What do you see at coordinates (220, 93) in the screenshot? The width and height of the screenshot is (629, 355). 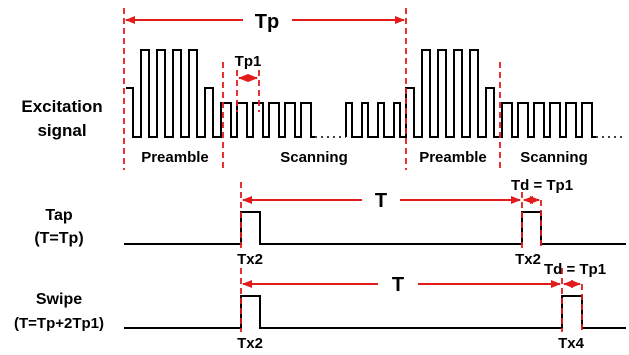 I see `excitation-waveform-part1` at bounding box center [220, 93].